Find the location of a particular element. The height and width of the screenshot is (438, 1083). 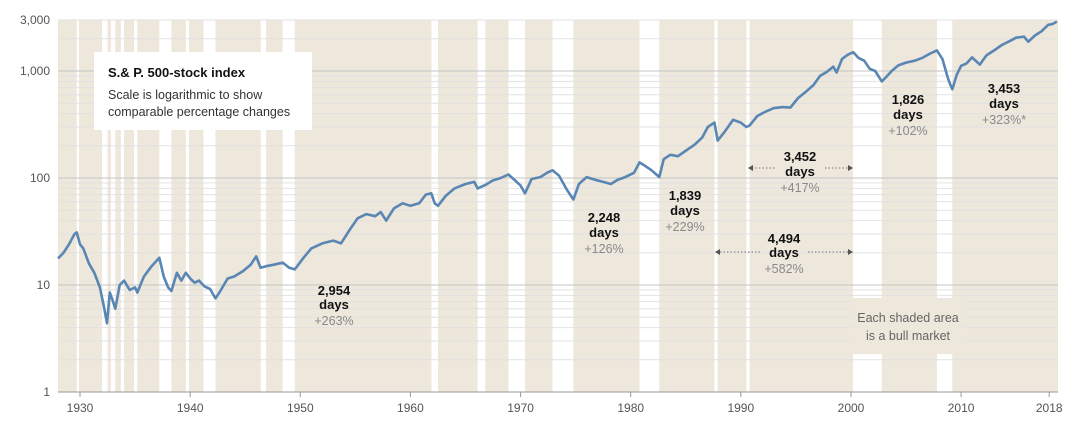

annotation-days-value: 3,452 is located at coordinates (800, 156).